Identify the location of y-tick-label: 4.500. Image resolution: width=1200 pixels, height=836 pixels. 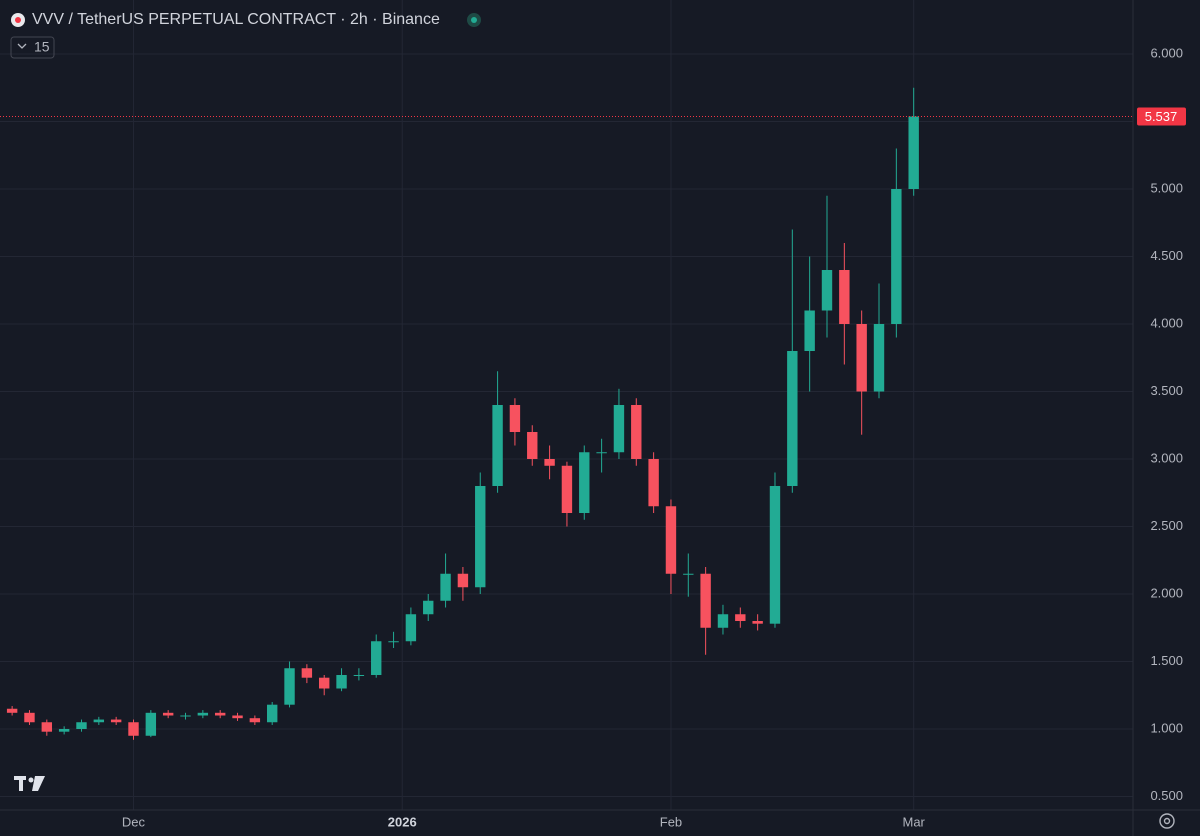
(1166, 255).